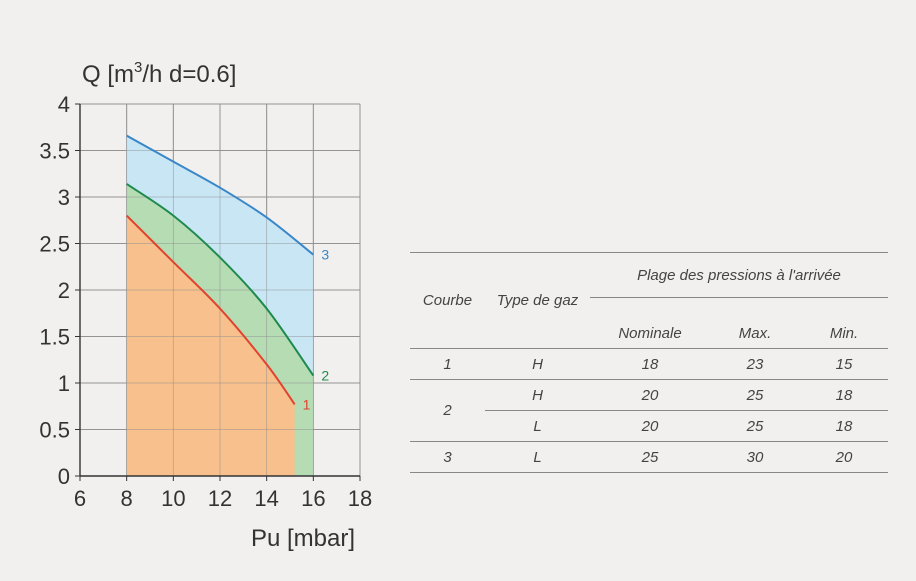 The image size is (916, 581). I want to click on x-tick-label: 8, so click(127, 498).